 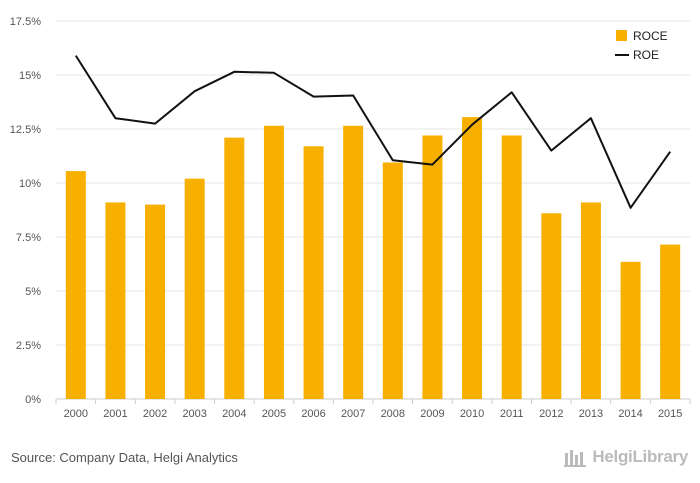 I want to click on x-tick-label: 2007, so click(x=353, y=414).